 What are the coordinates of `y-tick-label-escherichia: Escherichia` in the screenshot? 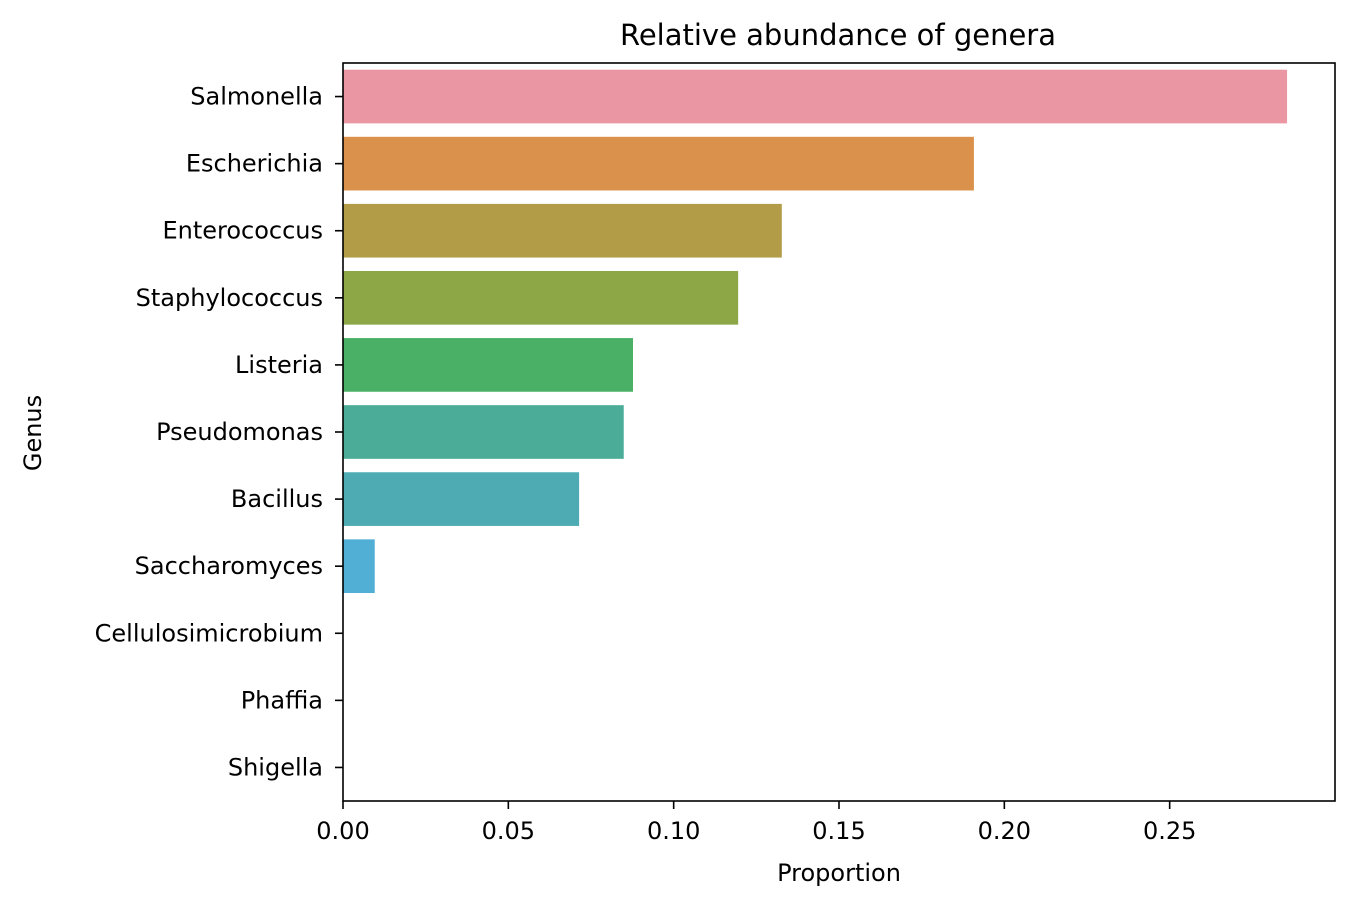 It's located at (254, 164).